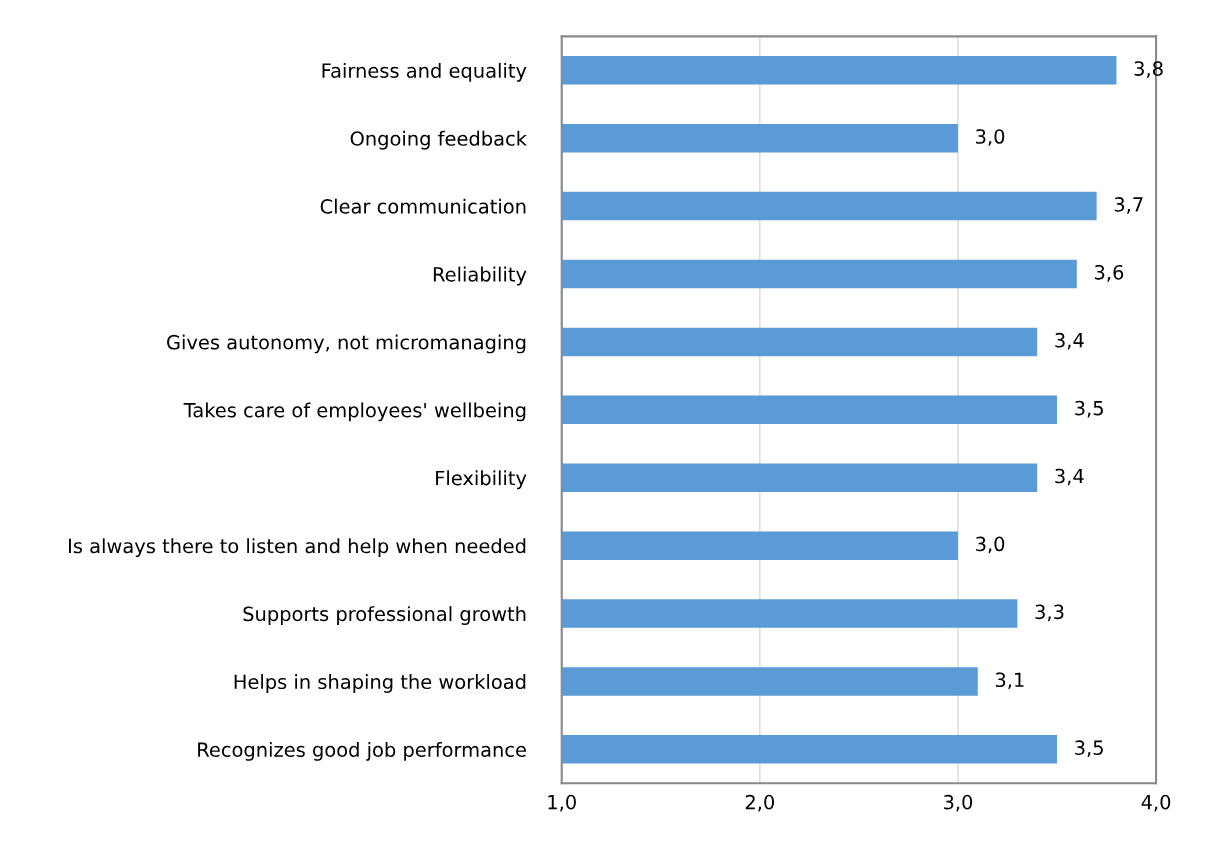  What do you see at coordinates (1109, 273) in the screenshot?
I see `data-label: 3,6` at bounding box center [1109, 273].